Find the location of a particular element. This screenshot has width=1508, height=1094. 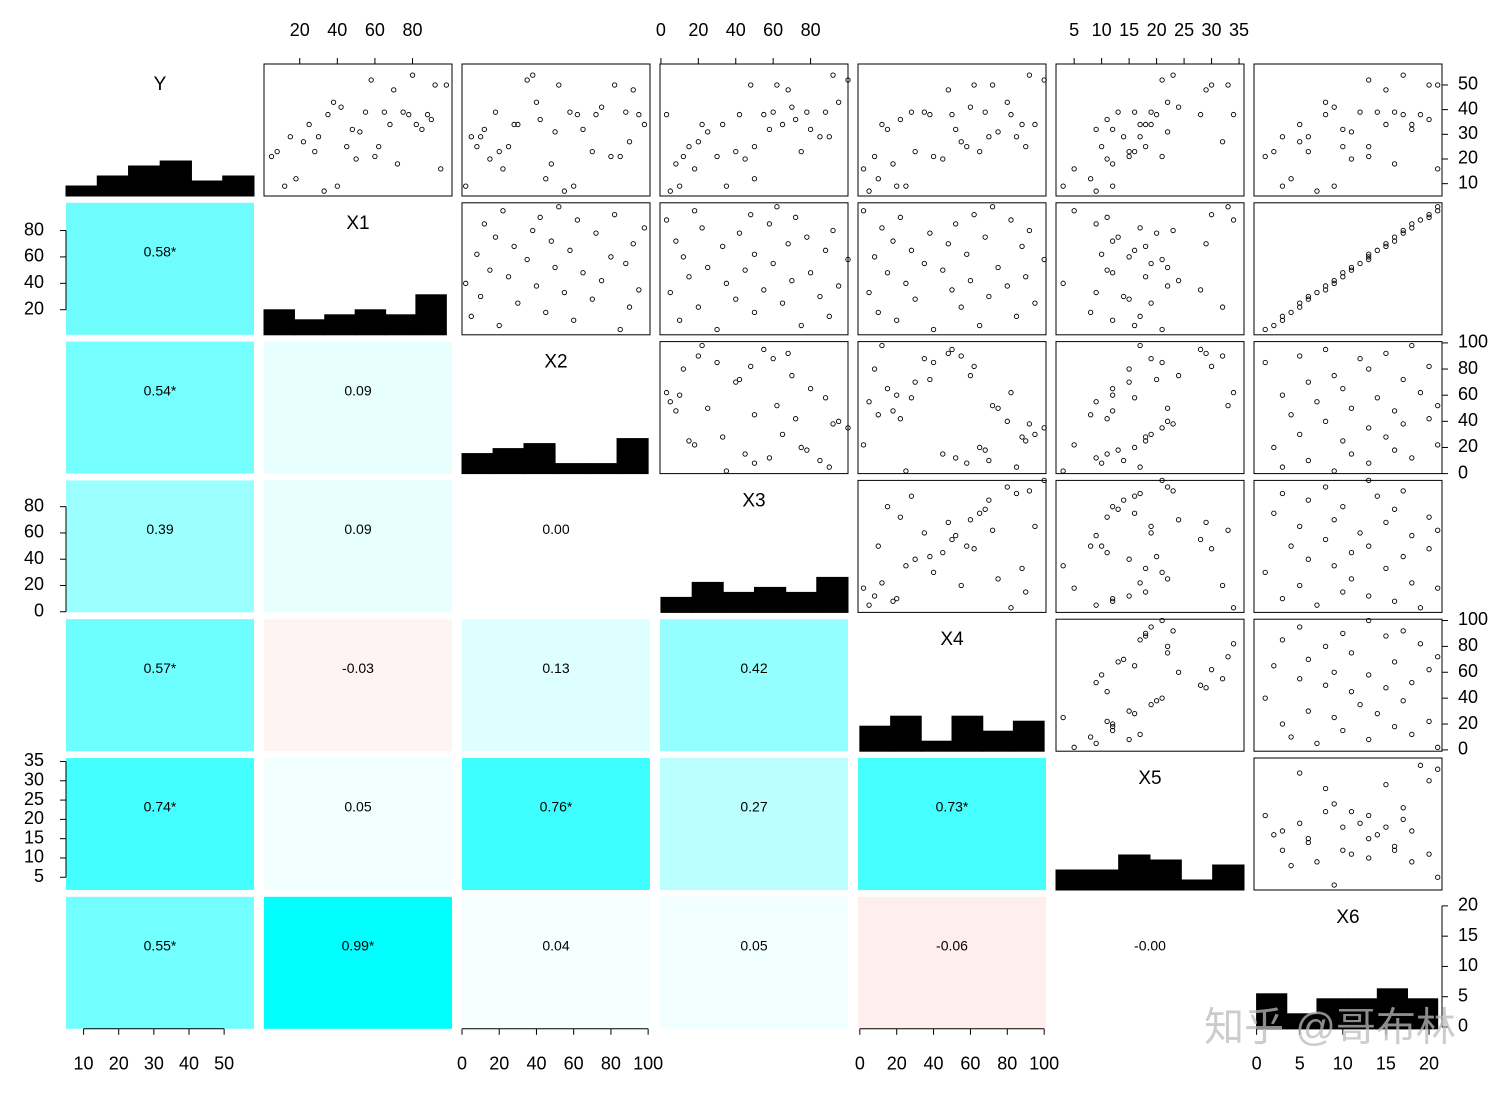

correlation-label: 0.73* is located at coordinates (952, 807).